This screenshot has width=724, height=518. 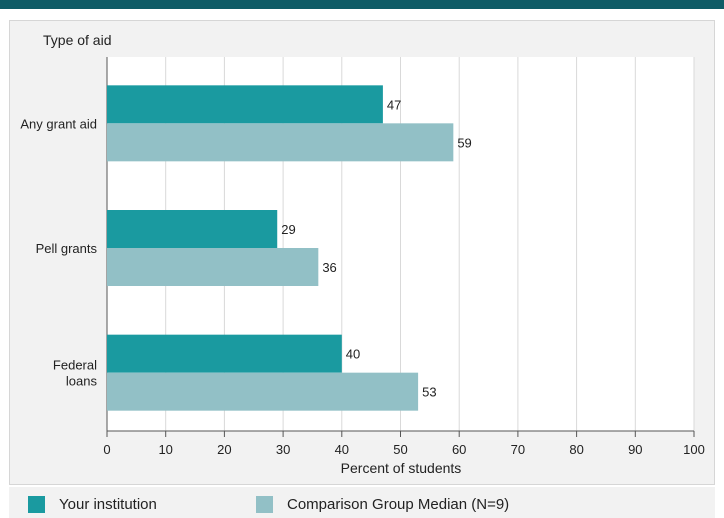 I want to click on category-labels: Any grant aid Pell grants Federal loans, so click(x=58, y=252).